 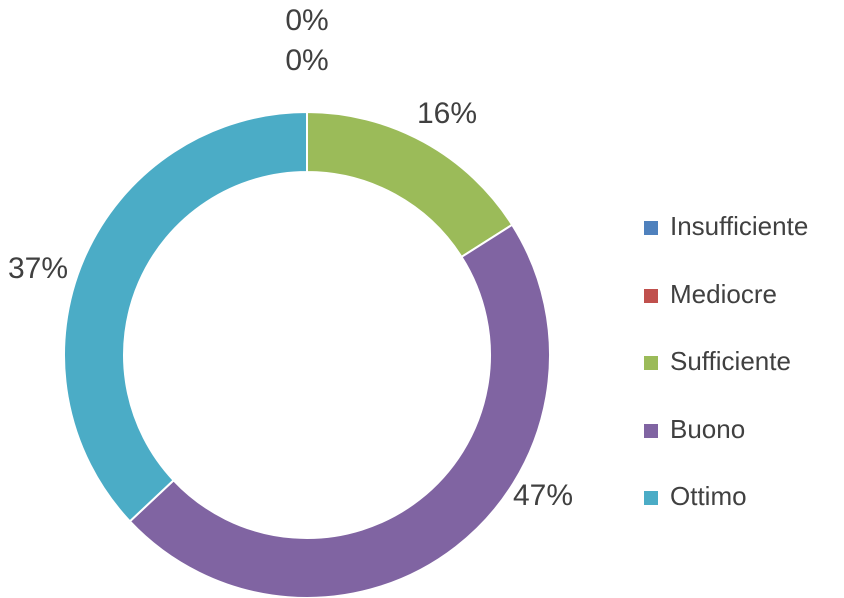 I want to click on data-label: 37%, so click(x=38, y=268).